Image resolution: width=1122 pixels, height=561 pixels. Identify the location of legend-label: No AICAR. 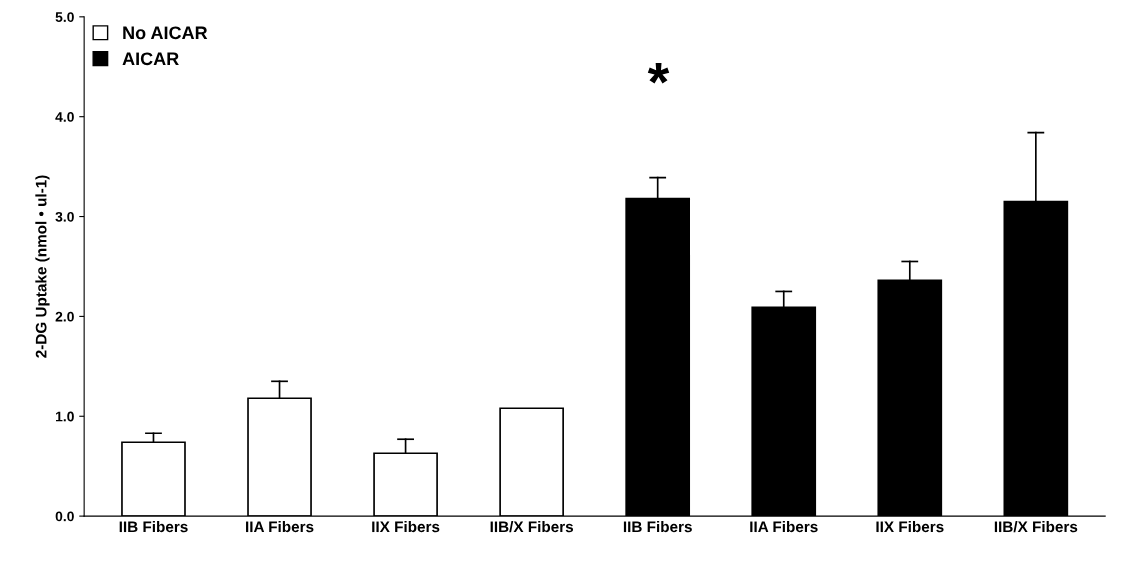
(165, 33).